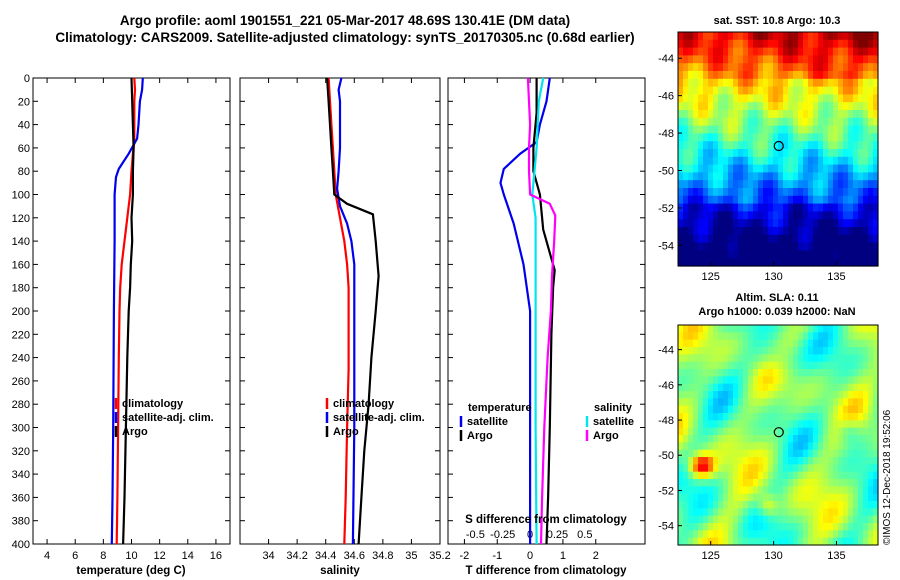 This screenshot has width=900, height=580. Describe the element at coordinates (27, 79) in the screenshot. I see `depth-tick-label: 0` at that location.